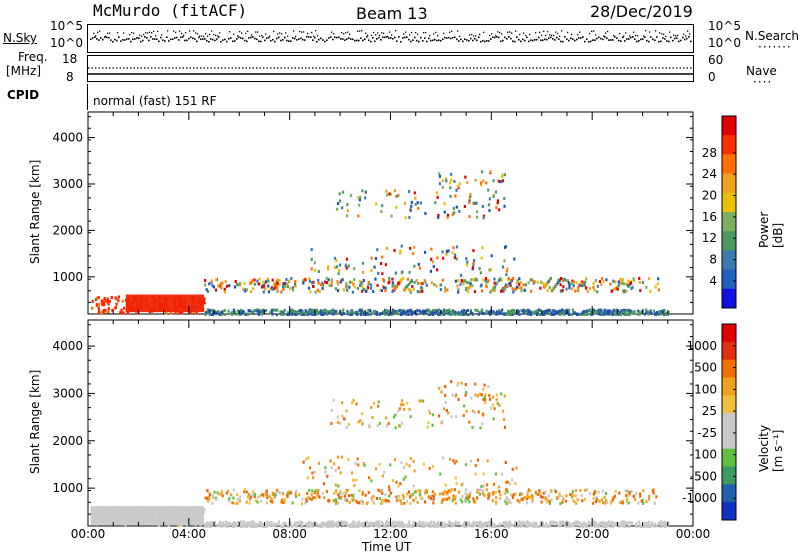  Describe the element at coordinates (713, 260) in the screenshot. I see `colorbar-tick-label: 8` at that location.